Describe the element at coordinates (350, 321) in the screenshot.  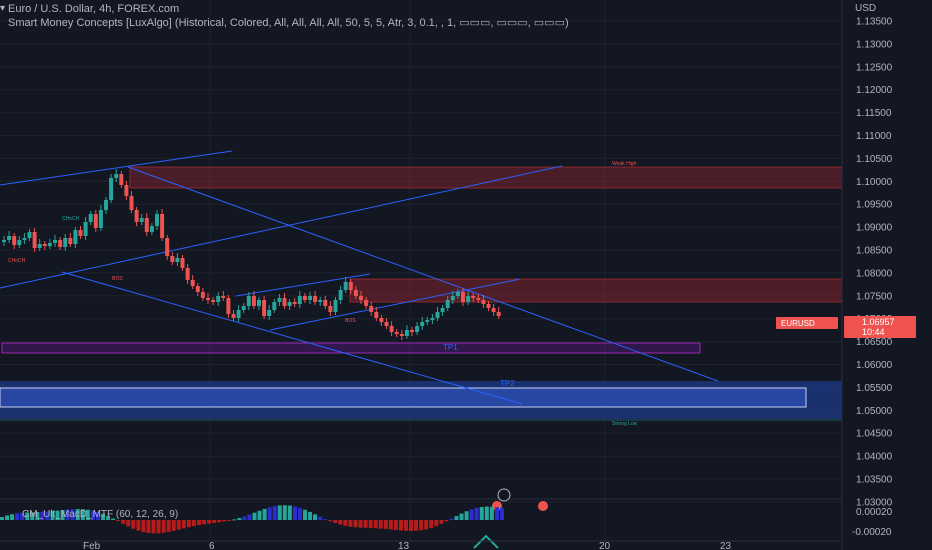
I see `bos-label-2: BOS` at that location.